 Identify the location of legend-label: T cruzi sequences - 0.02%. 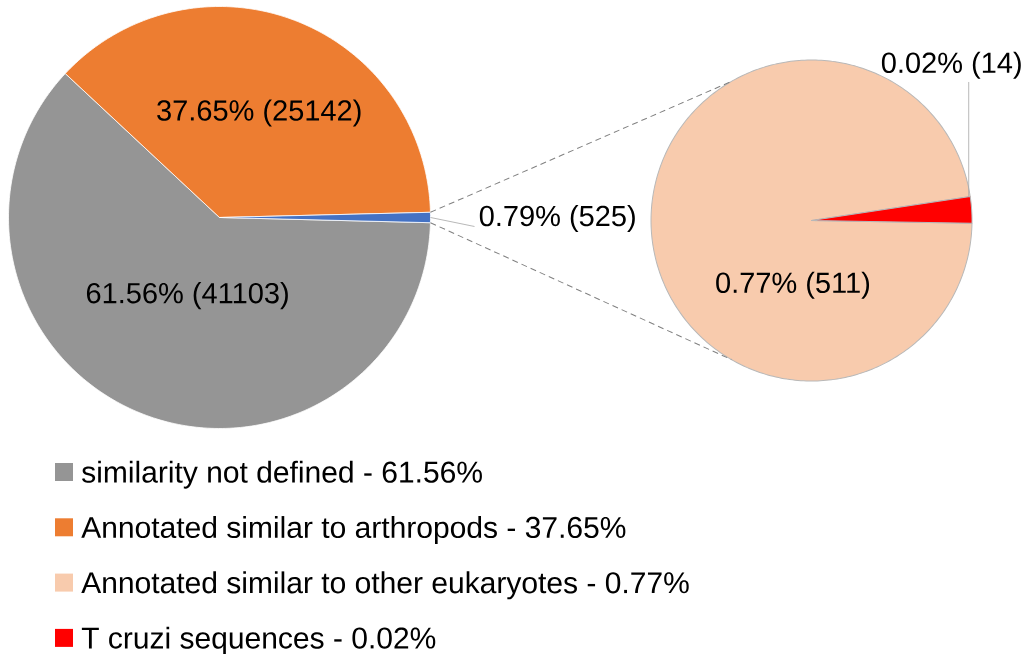
(258, 640).